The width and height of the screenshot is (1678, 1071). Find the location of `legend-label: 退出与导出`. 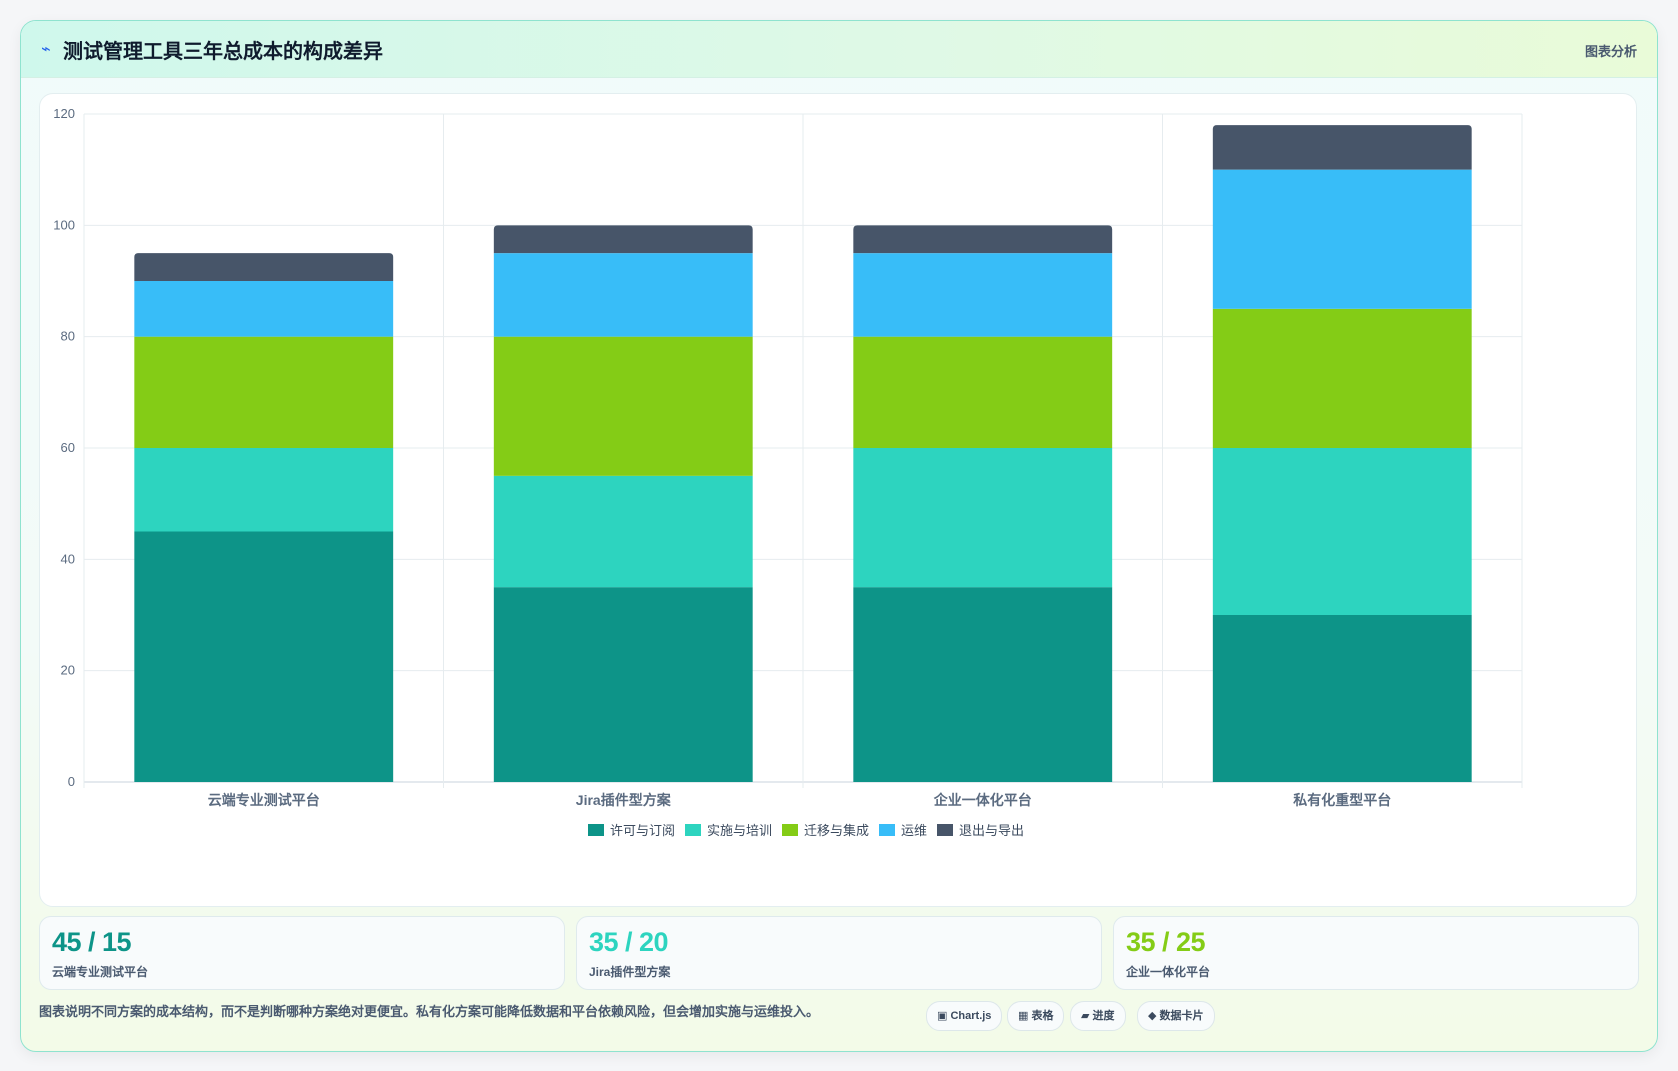

legend-label: 退出与导出 is located at coordinates (991, 830).